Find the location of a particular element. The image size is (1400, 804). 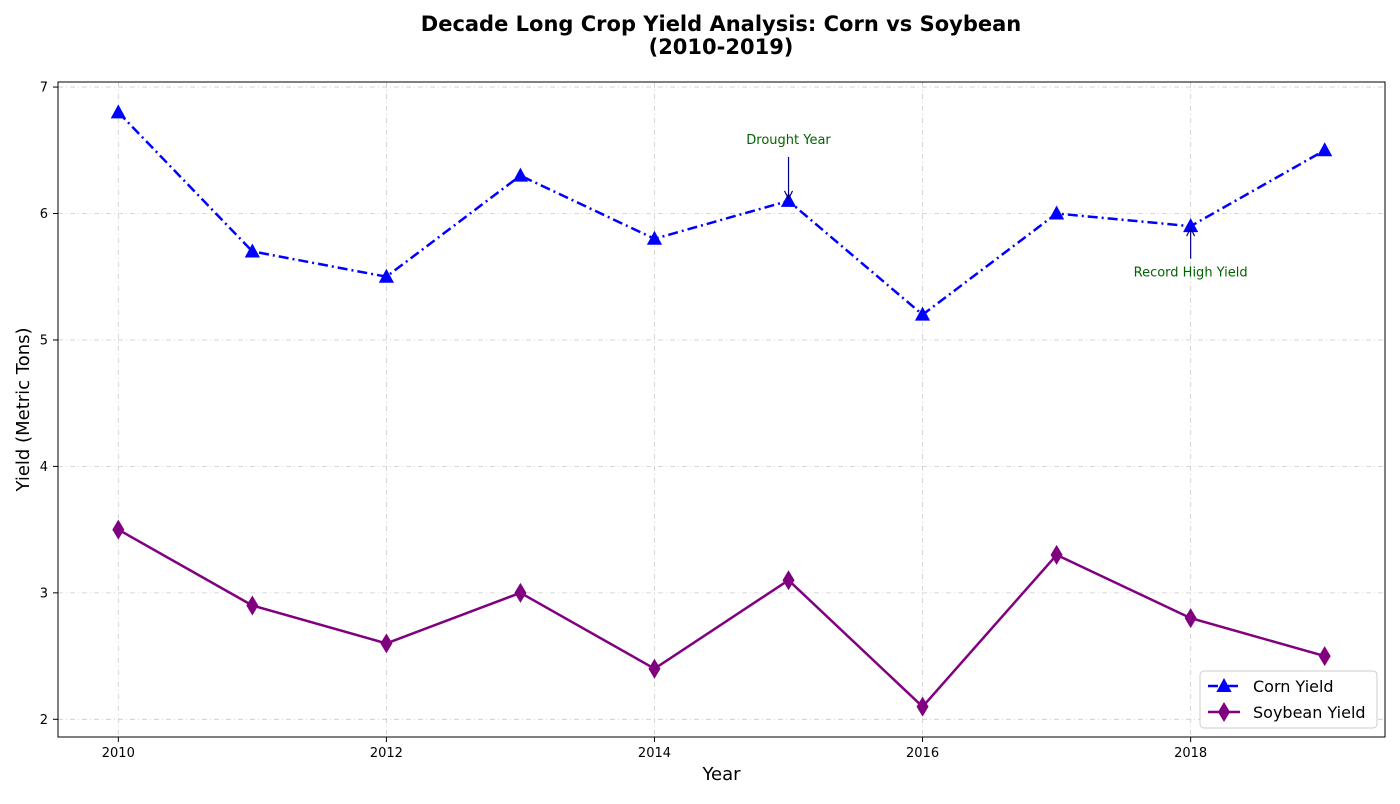

legend: Corn Yield Soybean Yield is located at coordinates (1288, 699).